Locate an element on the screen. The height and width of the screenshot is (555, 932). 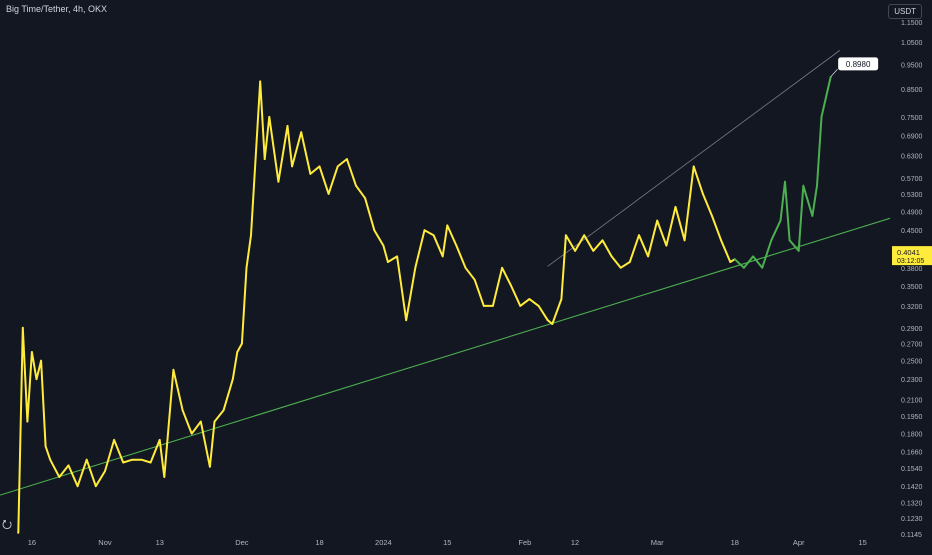
y-tick-label: 0.6900 is located at coordinates (912, 136).